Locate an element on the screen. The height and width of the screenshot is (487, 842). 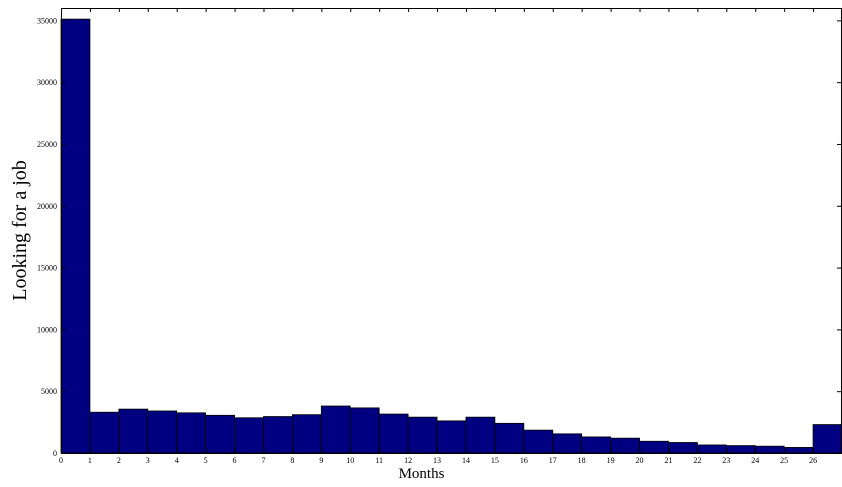
x-tick-label-7: 7 is located at coordinates (263, 460).